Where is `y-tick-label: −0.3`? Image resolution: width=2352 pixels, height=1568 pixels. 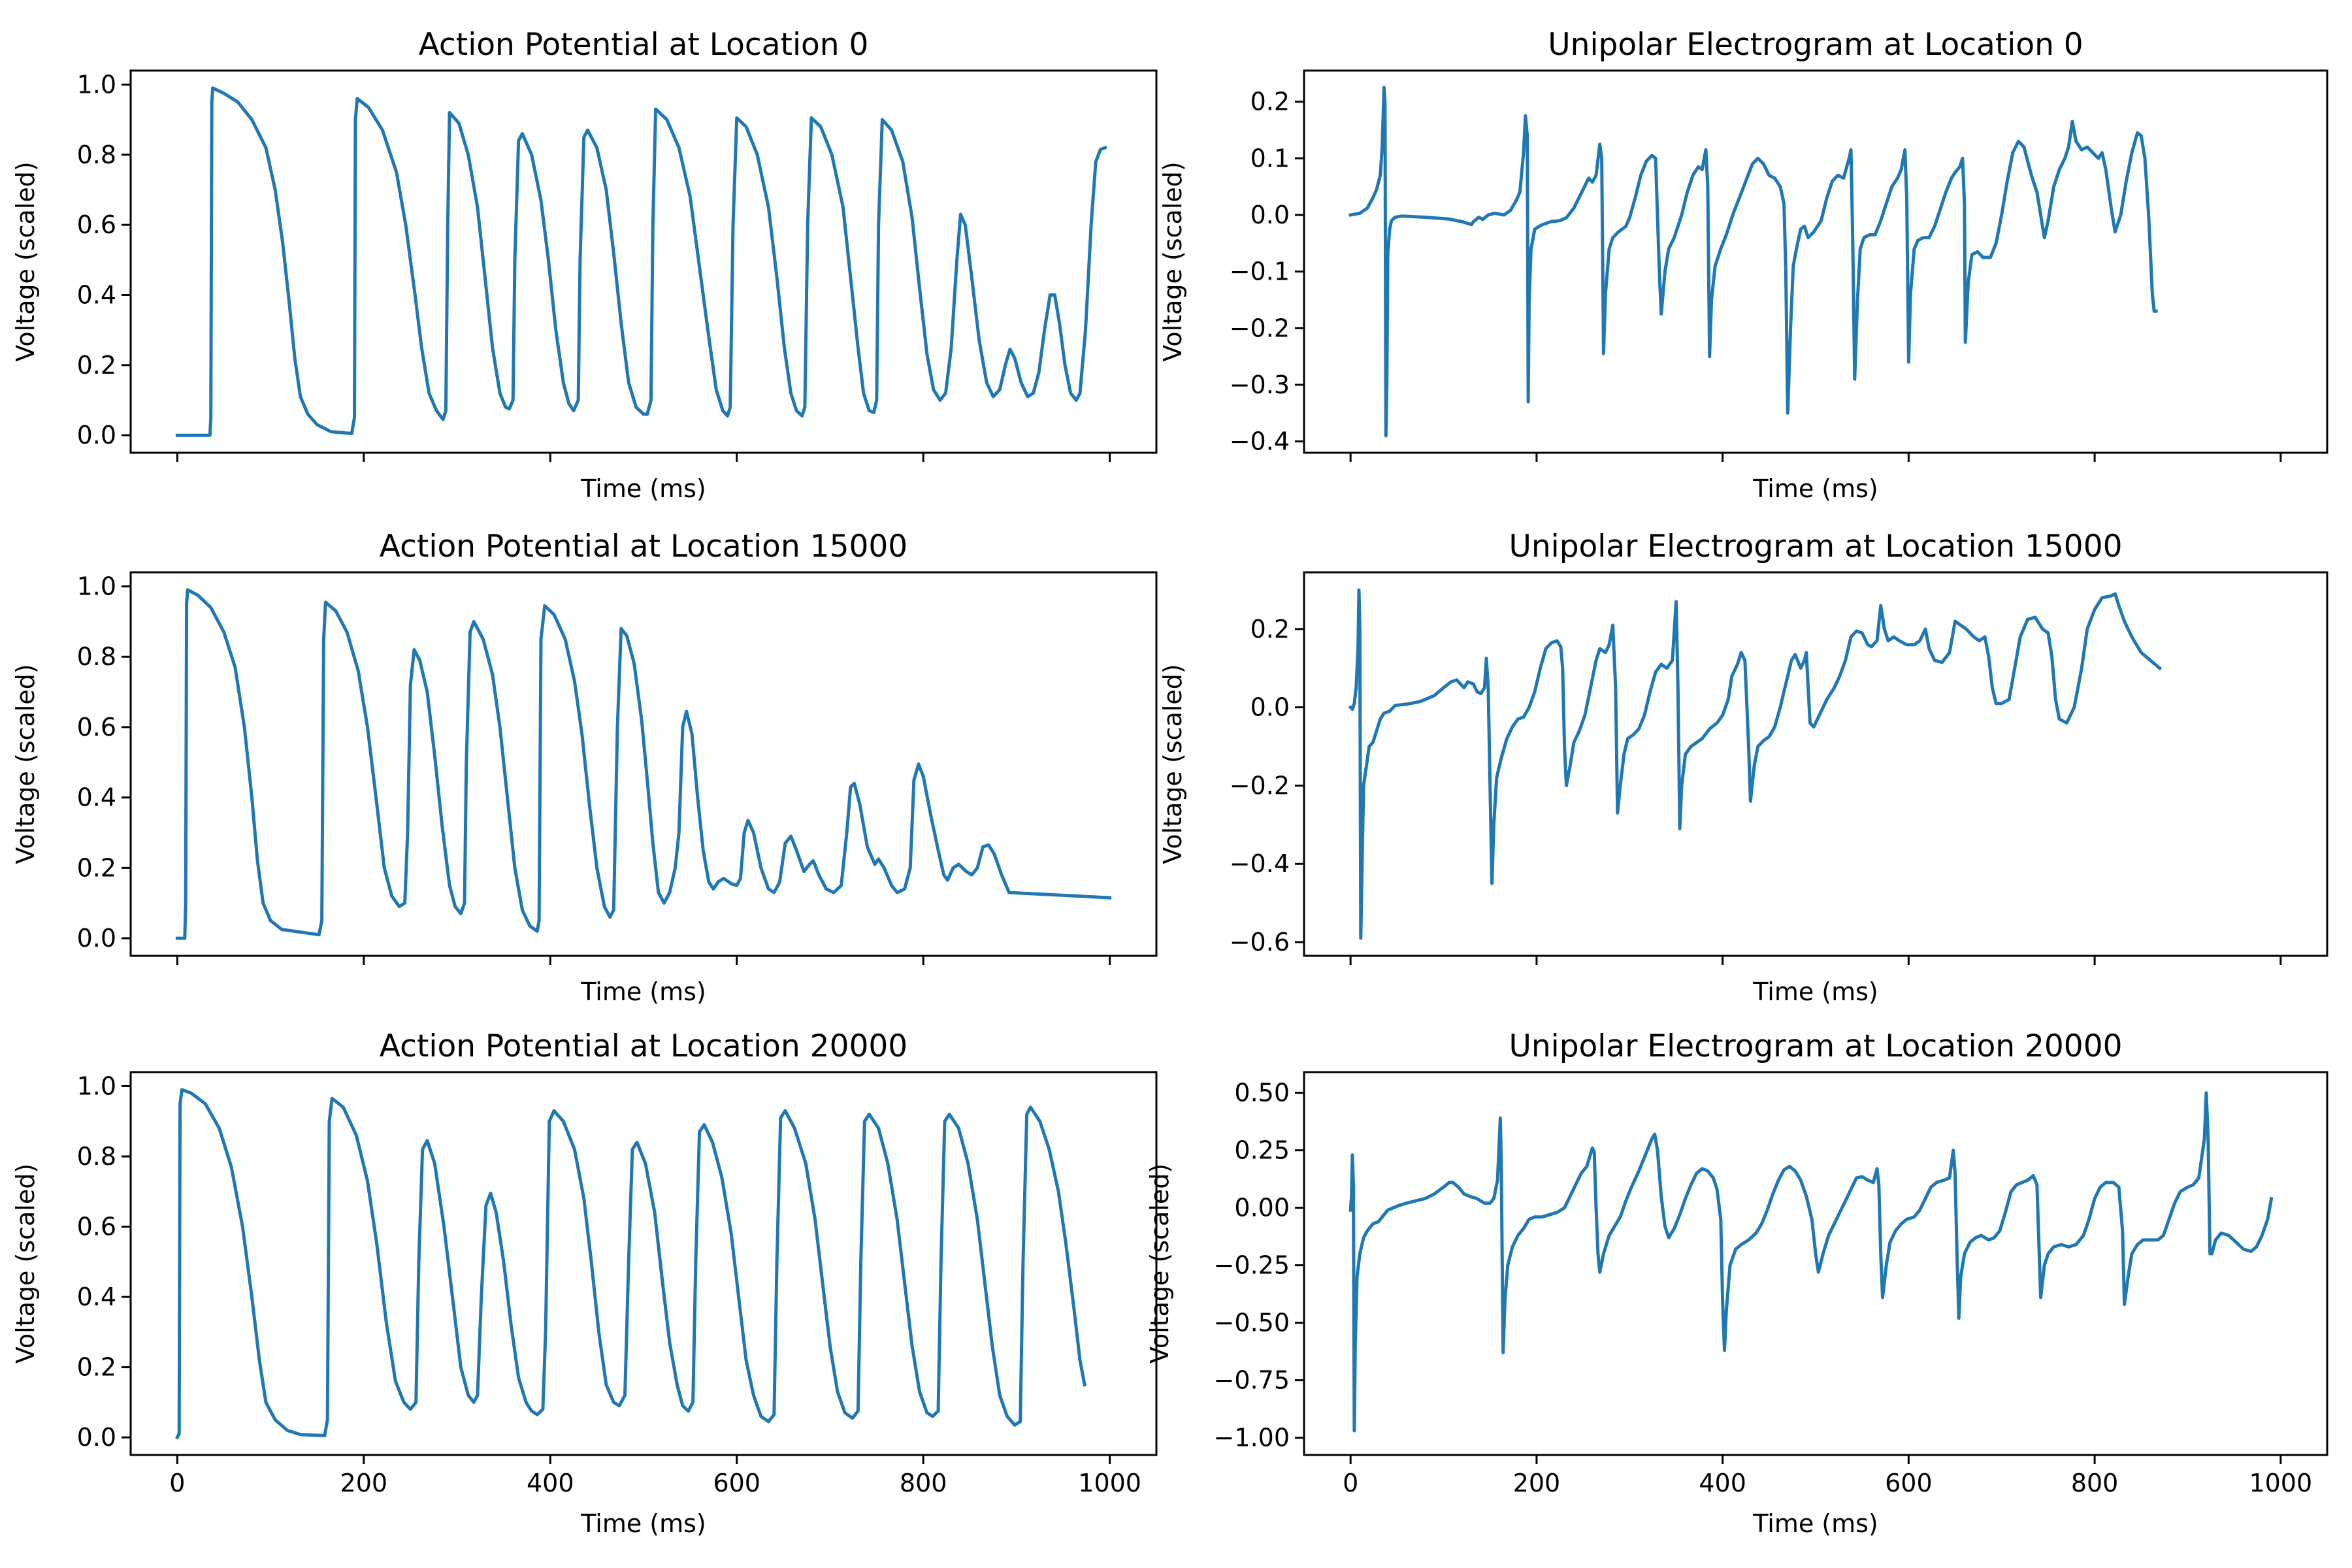
y-tick-label: −0.3 is located at coordinates (1260, 384).